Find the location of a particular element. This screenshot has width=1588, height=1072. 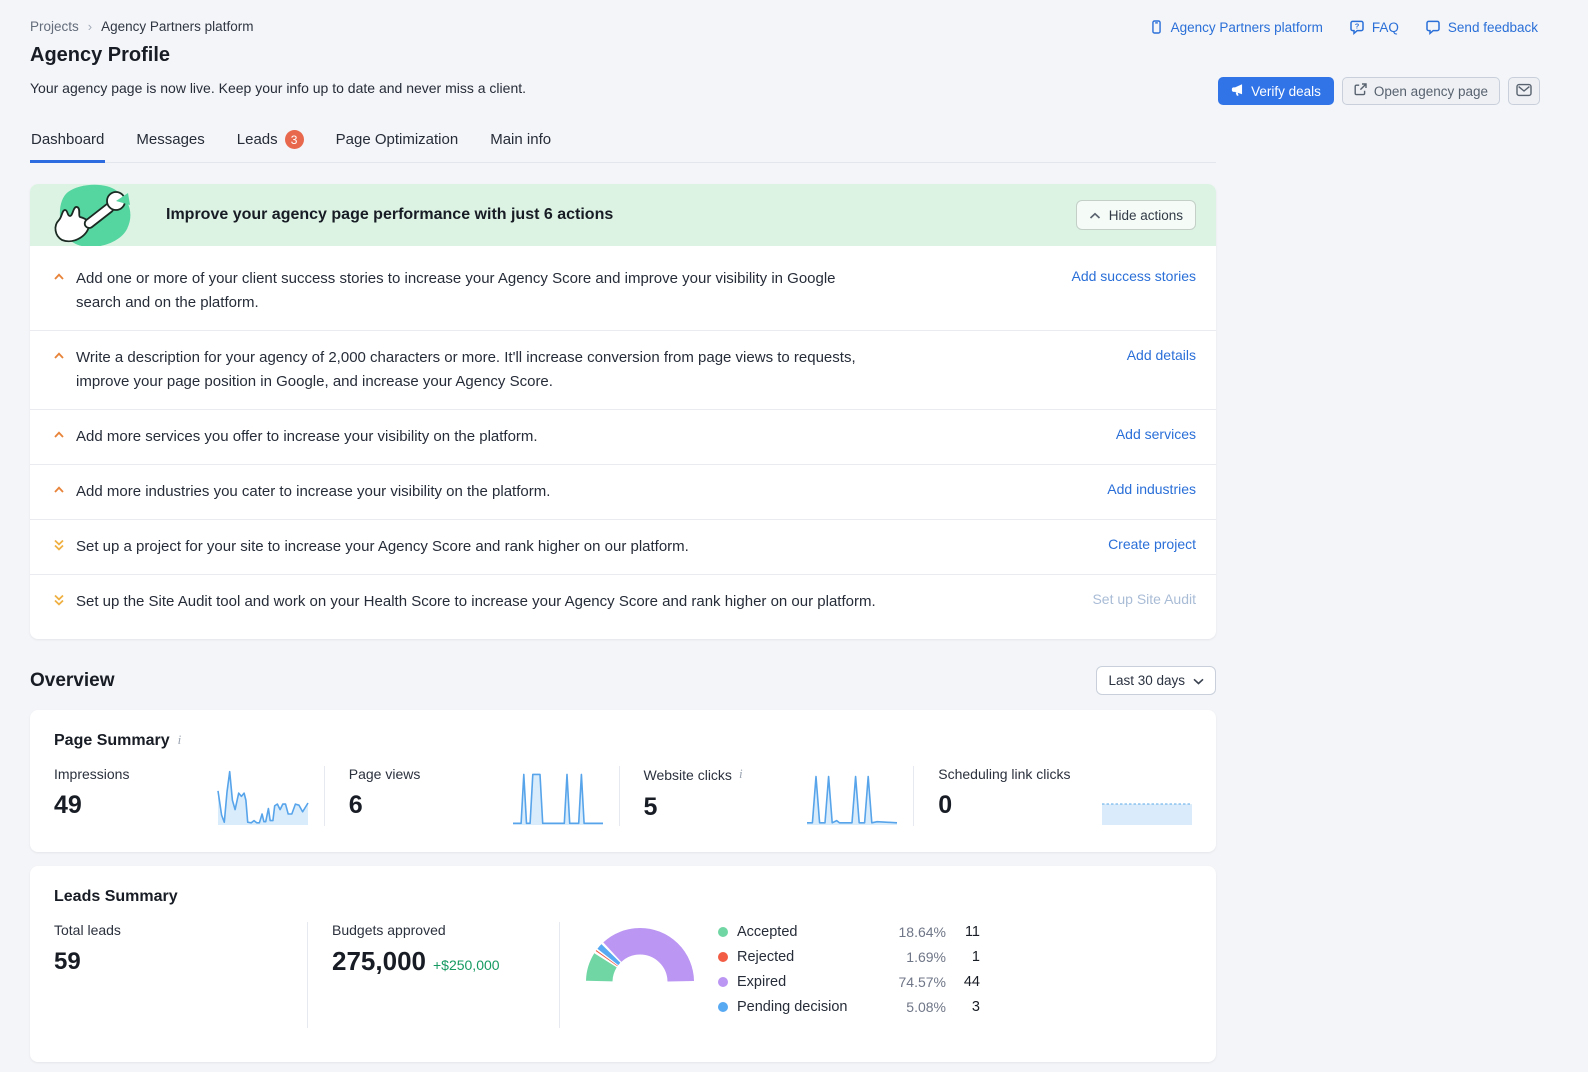

open-agency-page-button: Open agency page is located at coordinates (1420, 91).